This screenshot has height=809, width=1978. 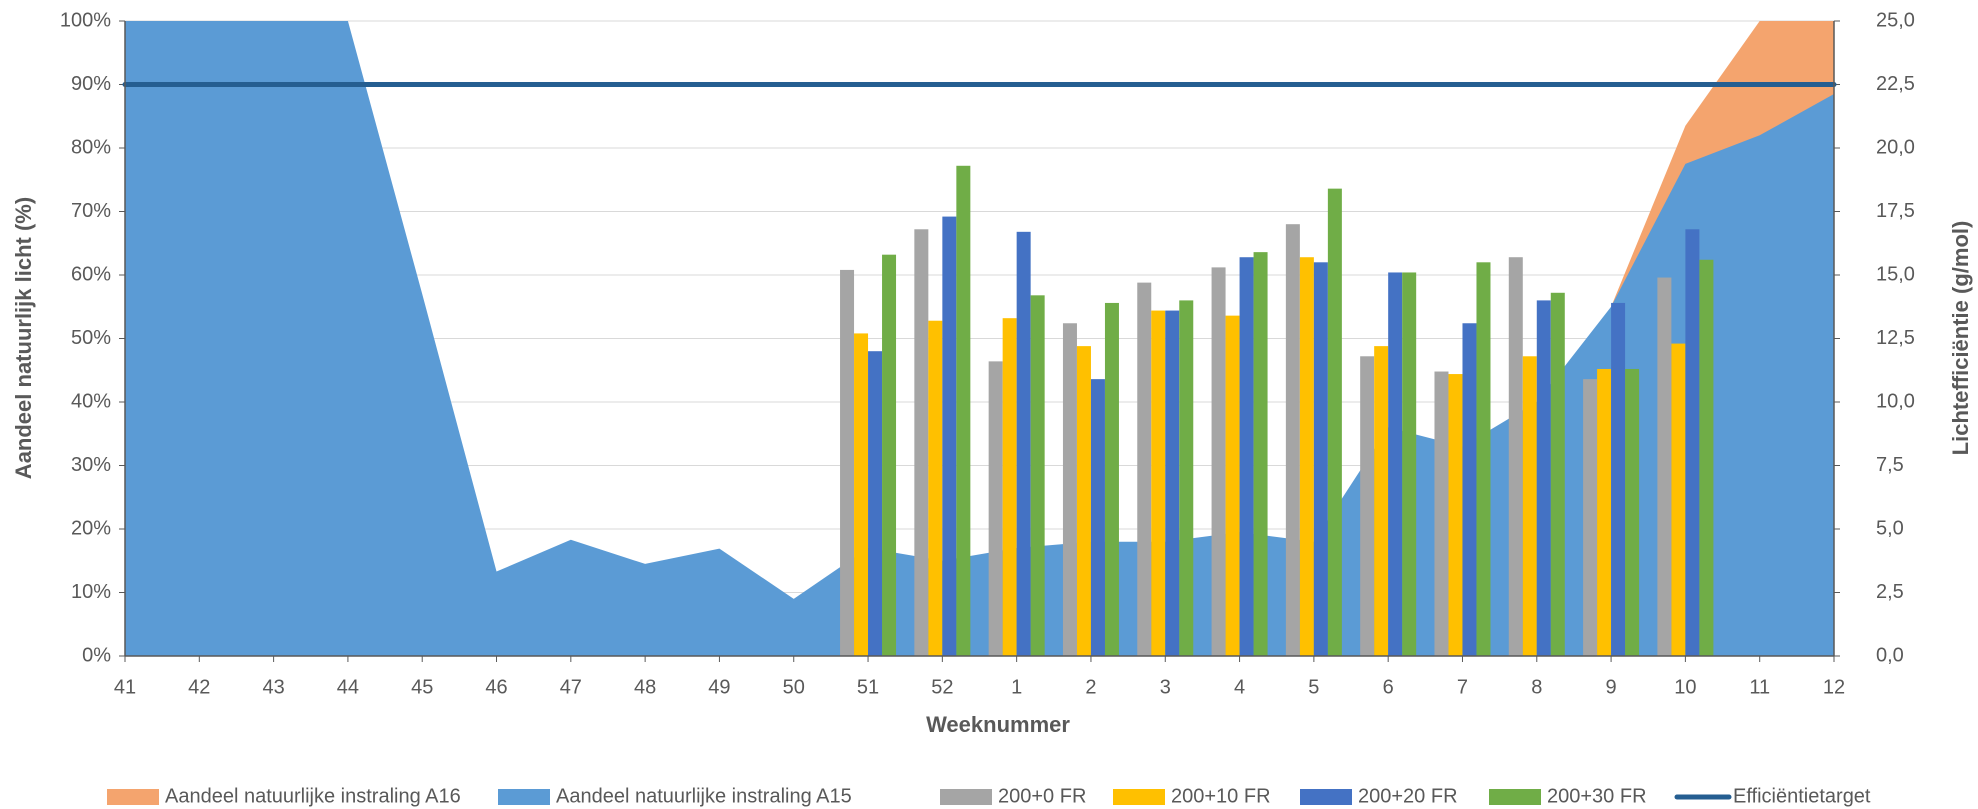 I want to click on x-tick-label: 9, so click(x=1611, y=687).